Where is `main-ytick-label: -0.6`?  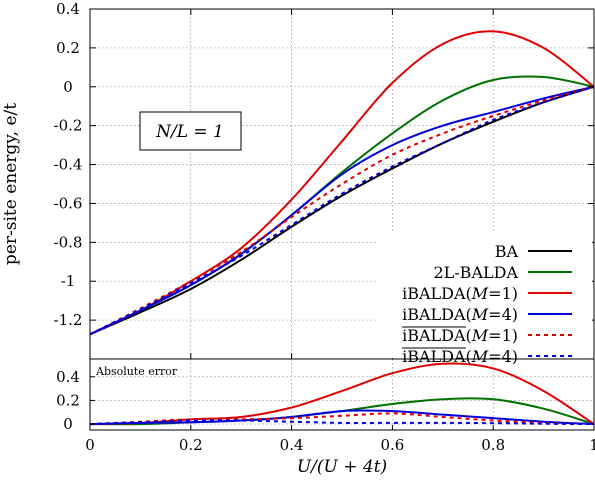
main-ytick-label: -0.6 is located at coordinates (68, 203).